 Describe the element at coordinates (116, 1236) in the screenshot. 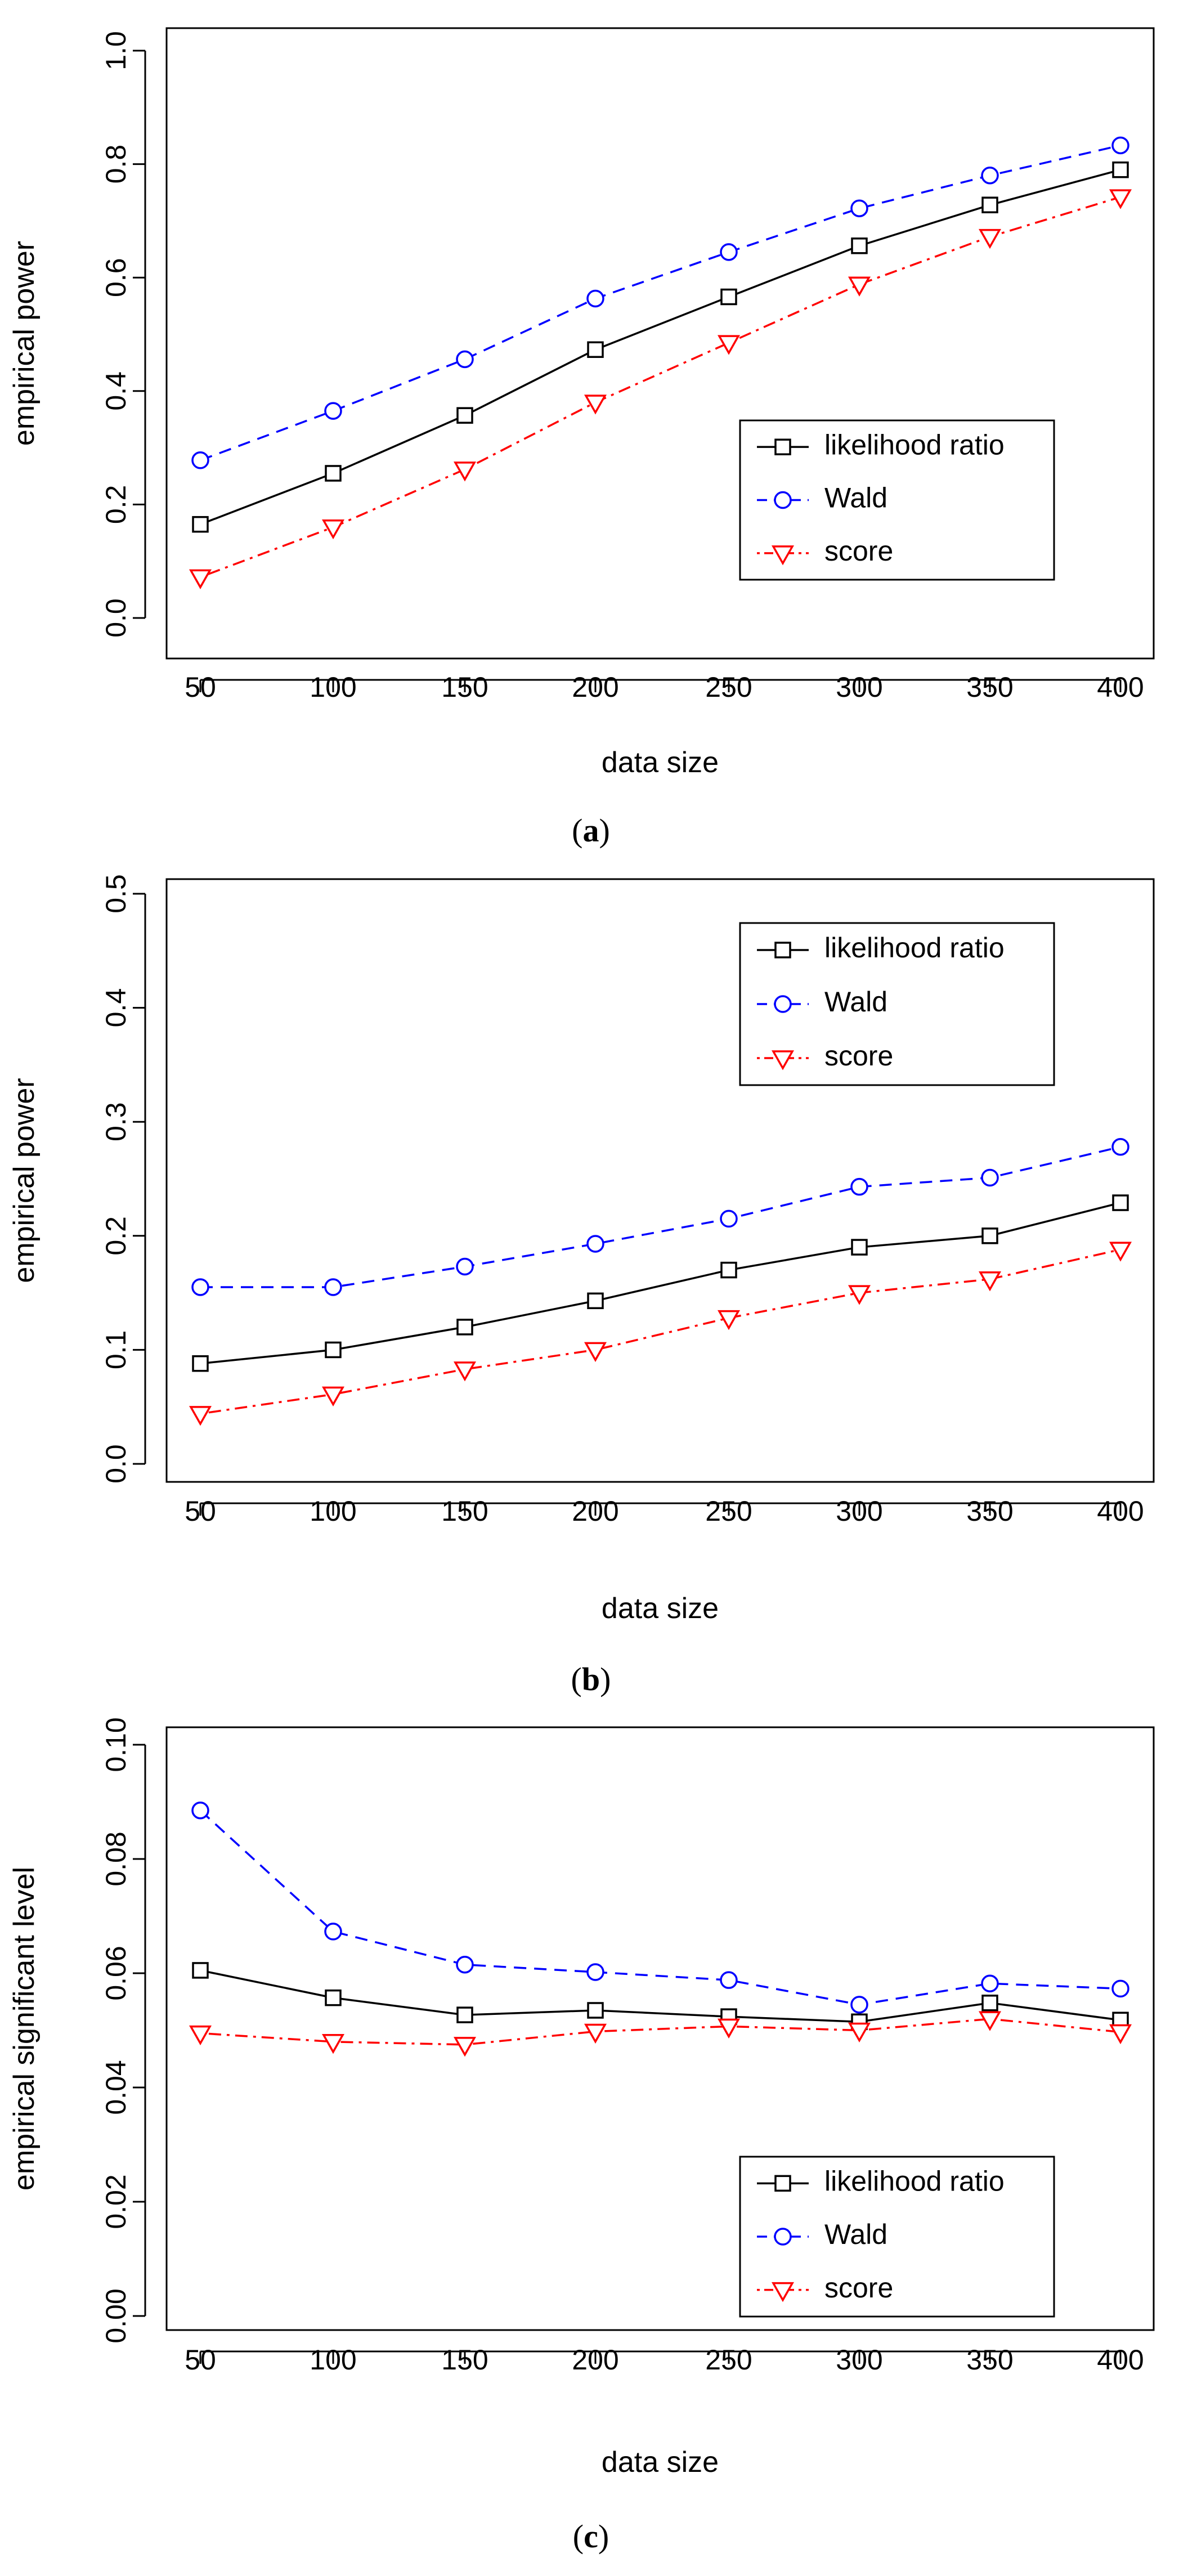

I see `y-tick-label: 0.2` at that location.